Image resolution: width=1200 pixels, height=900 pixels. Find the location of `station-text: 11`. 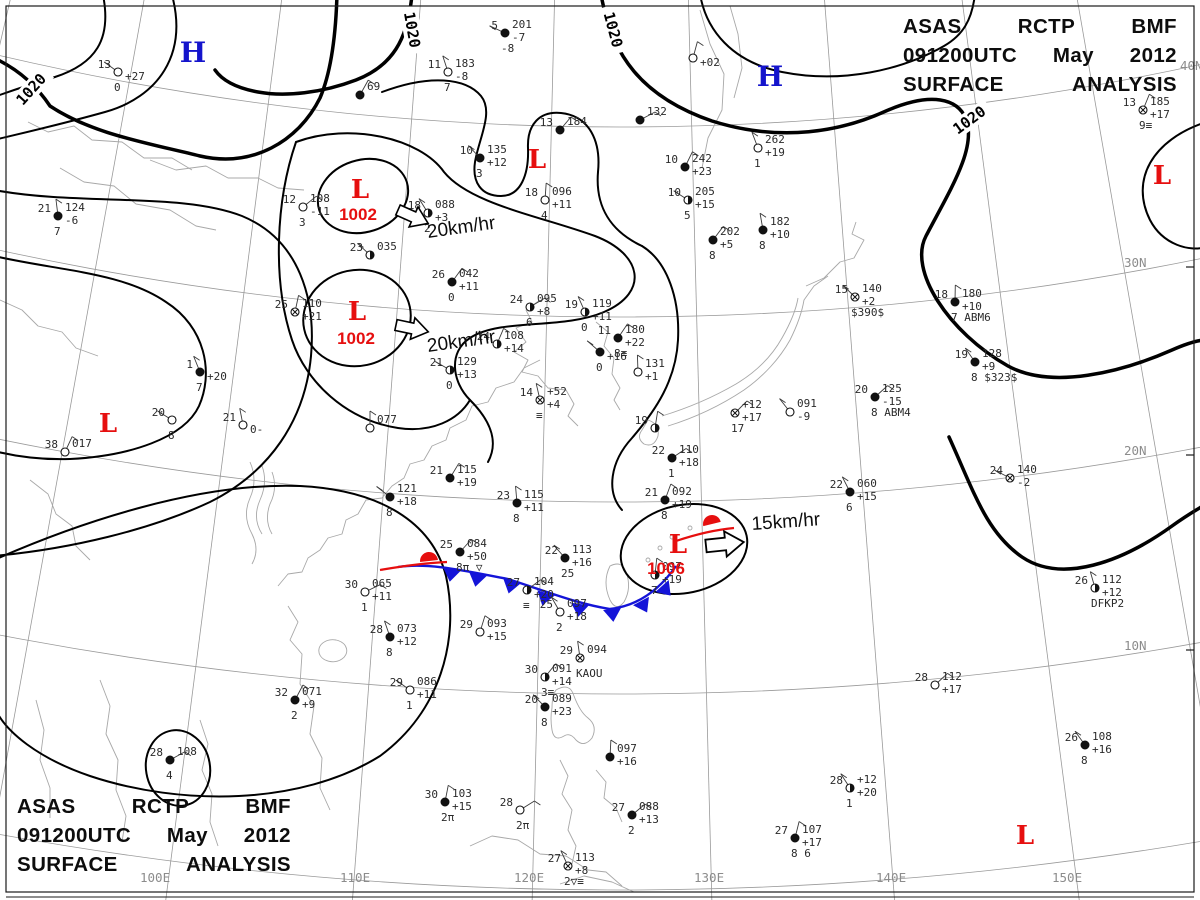

station-text: 11 is located at coordinates (604, 330).